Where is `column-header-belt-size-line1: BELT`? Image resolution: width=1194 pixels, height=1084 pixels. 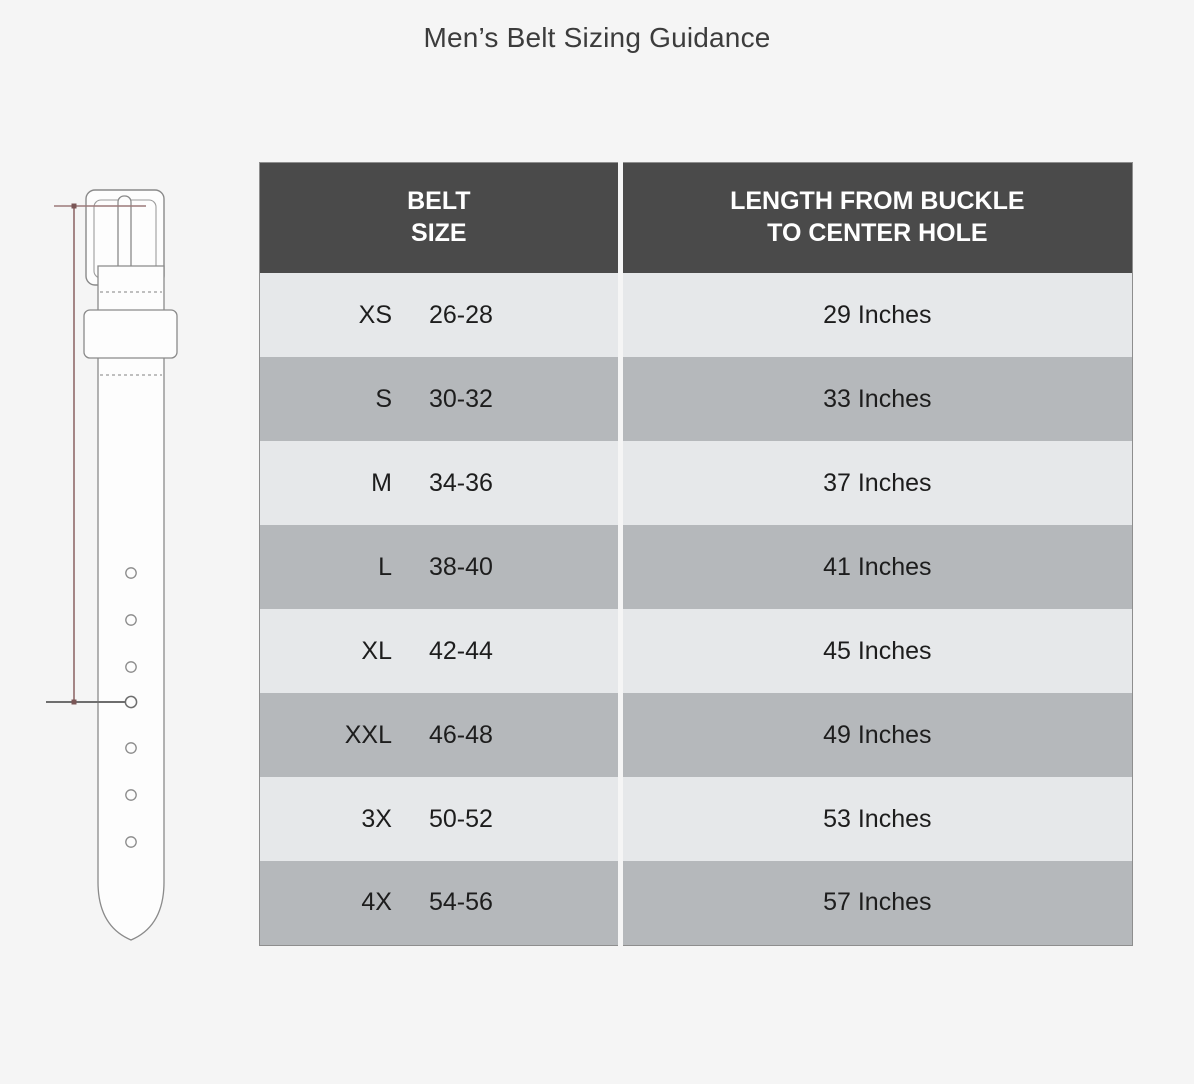
column-header-belt-size-line1: BELT is located at coordinates (439, 201).